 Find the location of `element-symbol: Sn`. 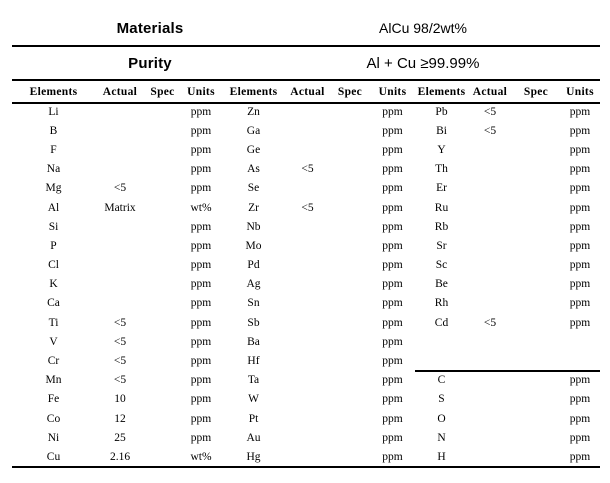

element-symbol: Sn is located at coordinates (253, 303).